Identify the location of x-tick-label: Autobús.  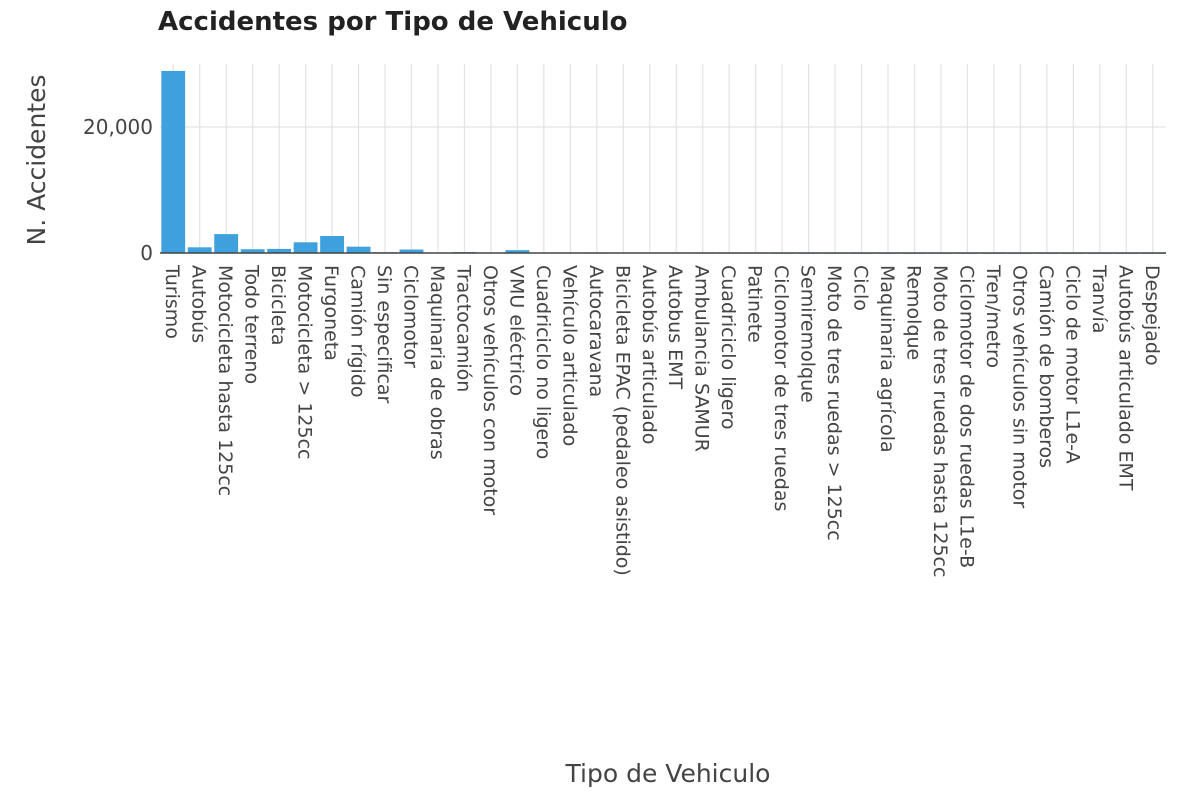
(199, 304).